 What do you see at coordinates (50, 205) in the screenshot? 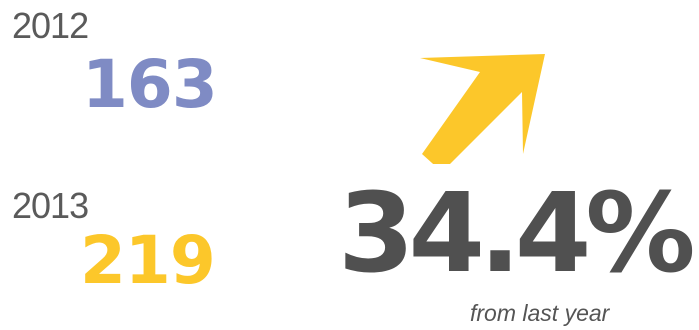
I see `year-2013-label: 2013` at bounding box center [50, 205].